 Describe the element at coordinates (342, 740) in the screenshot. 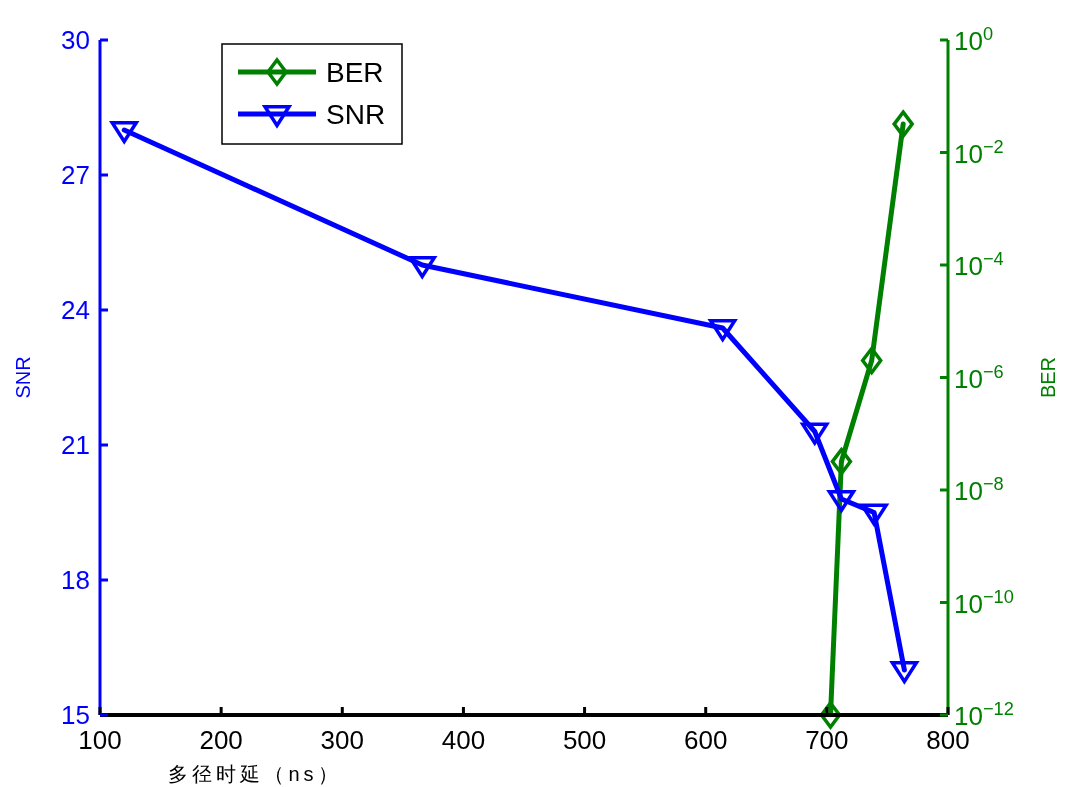

I see `x-tick-label: 300` at that location.